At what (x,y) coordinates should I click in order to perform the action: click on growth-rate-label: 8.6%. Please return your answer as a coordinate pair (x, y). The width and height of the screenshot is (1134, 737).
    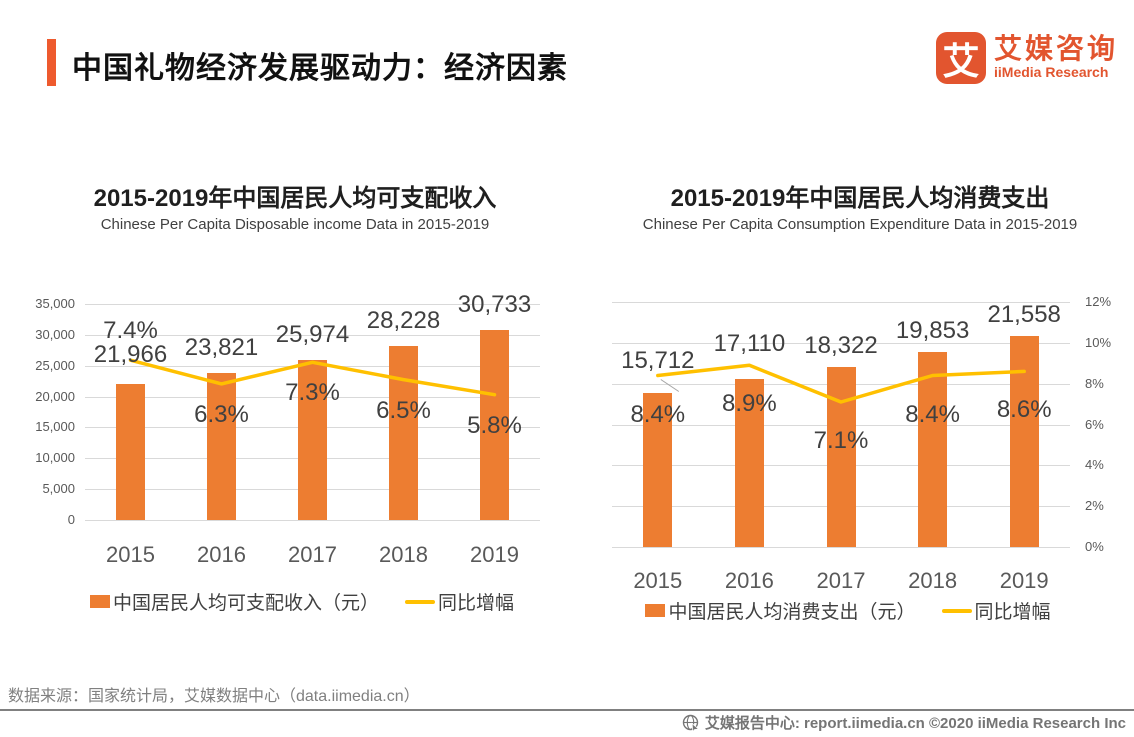
    Looking at the image, I should click on (1024, 410).